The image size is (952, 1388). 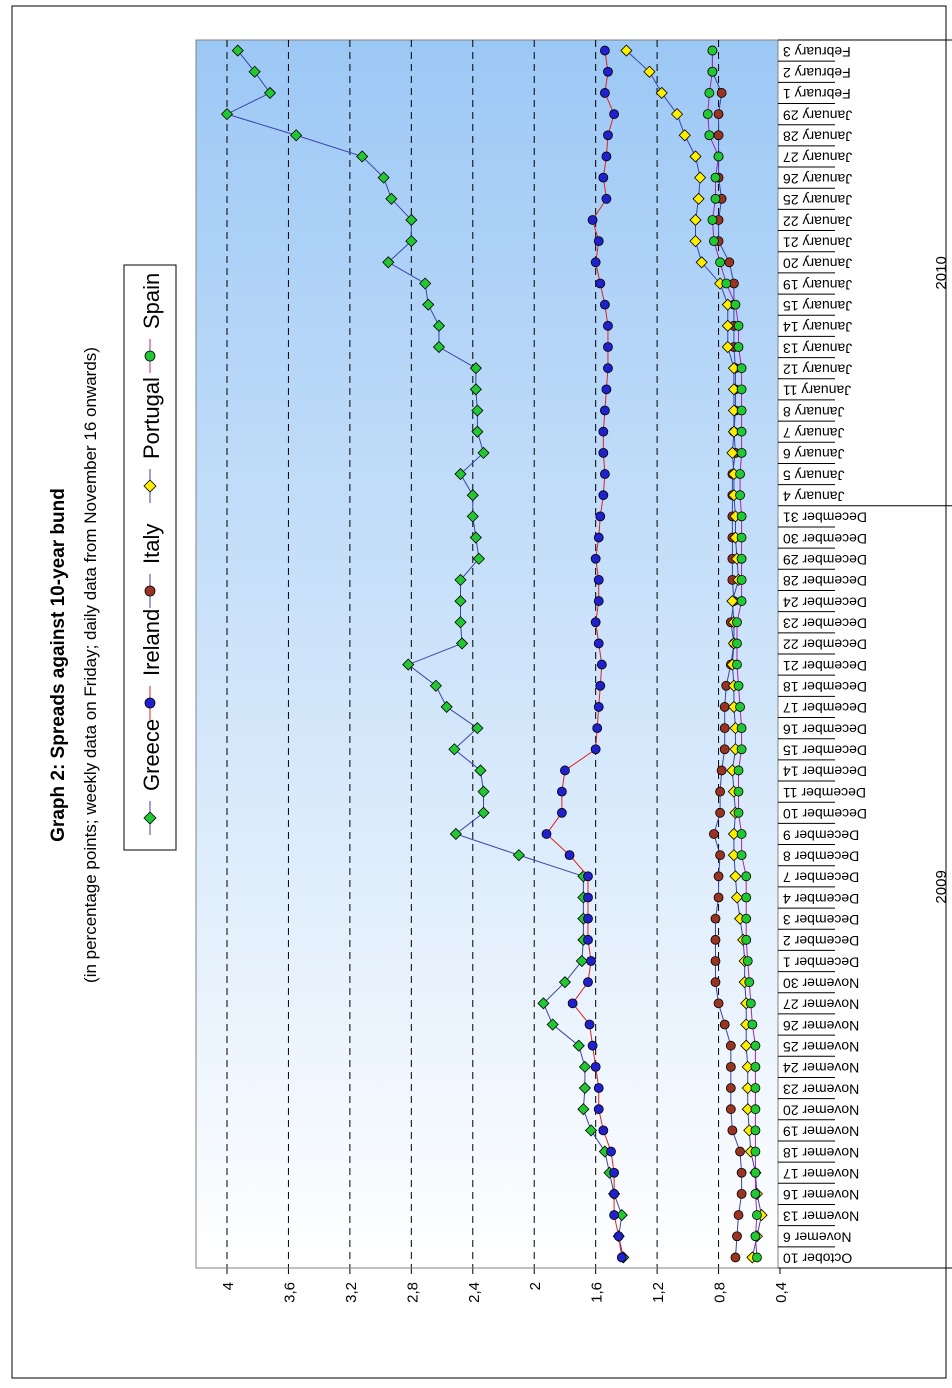 I want to click on category-label: January 29, so click(x=817, y=115).